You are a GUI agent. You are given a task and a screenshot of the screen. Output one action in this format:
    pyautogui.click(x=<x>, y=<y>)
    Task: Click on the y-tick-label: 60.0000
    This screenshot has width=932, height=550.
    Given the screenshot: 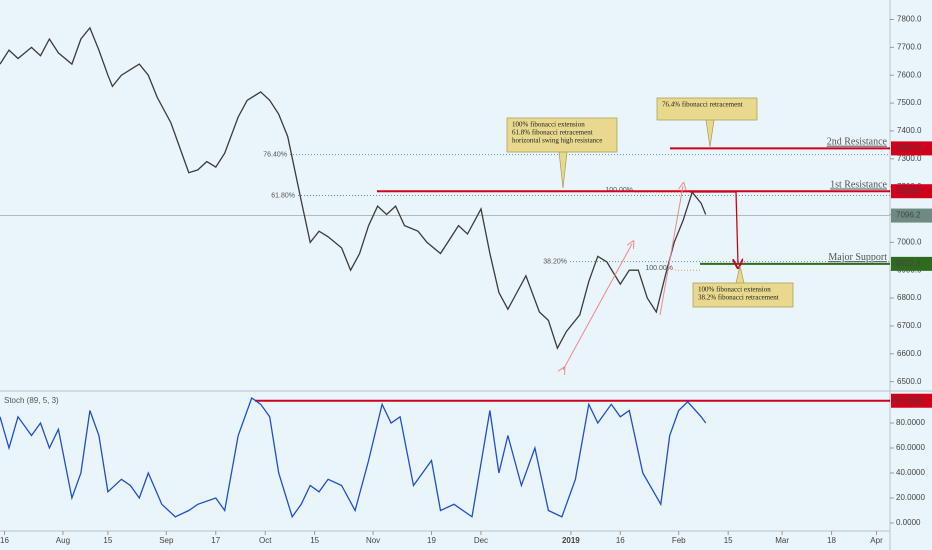 What is the action you would take?
    pyautogui.click(x=910, y=447)
    